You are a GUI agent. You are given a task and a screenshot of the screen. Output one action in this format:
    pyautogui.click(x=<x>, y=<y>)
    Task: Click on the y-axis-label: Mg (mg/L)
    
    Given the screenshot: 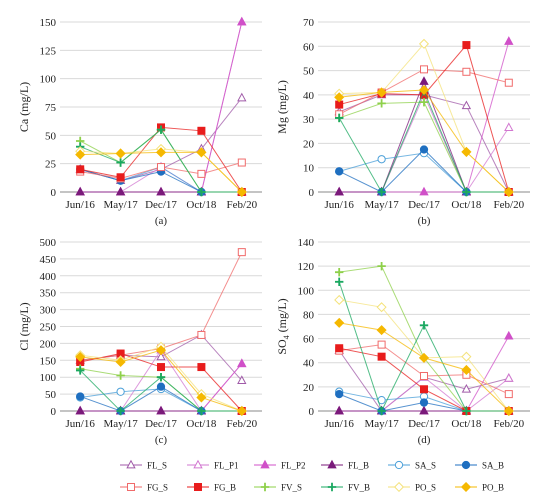 What is the action you would take?
    pyautogui.click(x=282, y=107)
    